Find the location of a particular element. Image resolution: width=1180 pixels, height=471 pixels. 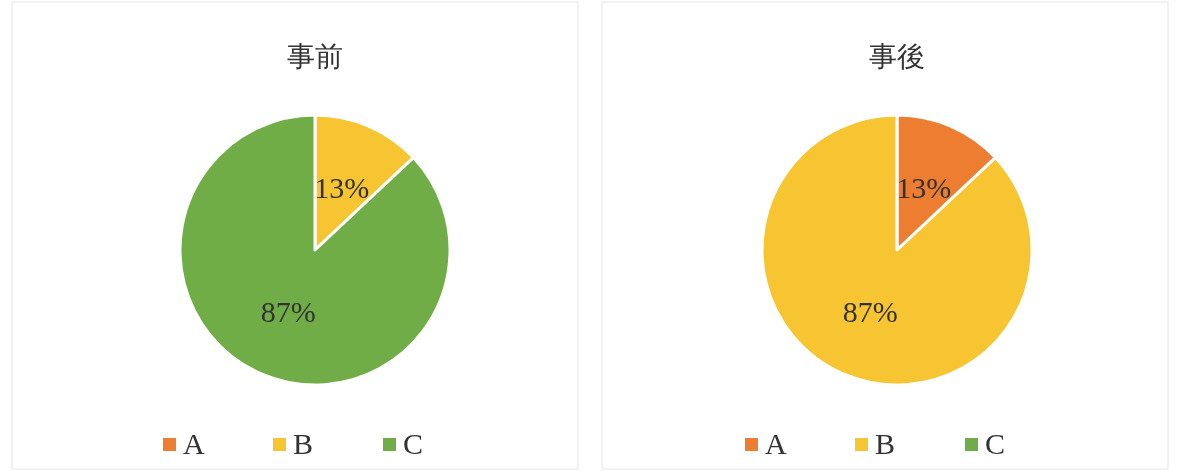

chart-title: 事前 is located at coordinates (315, 56).